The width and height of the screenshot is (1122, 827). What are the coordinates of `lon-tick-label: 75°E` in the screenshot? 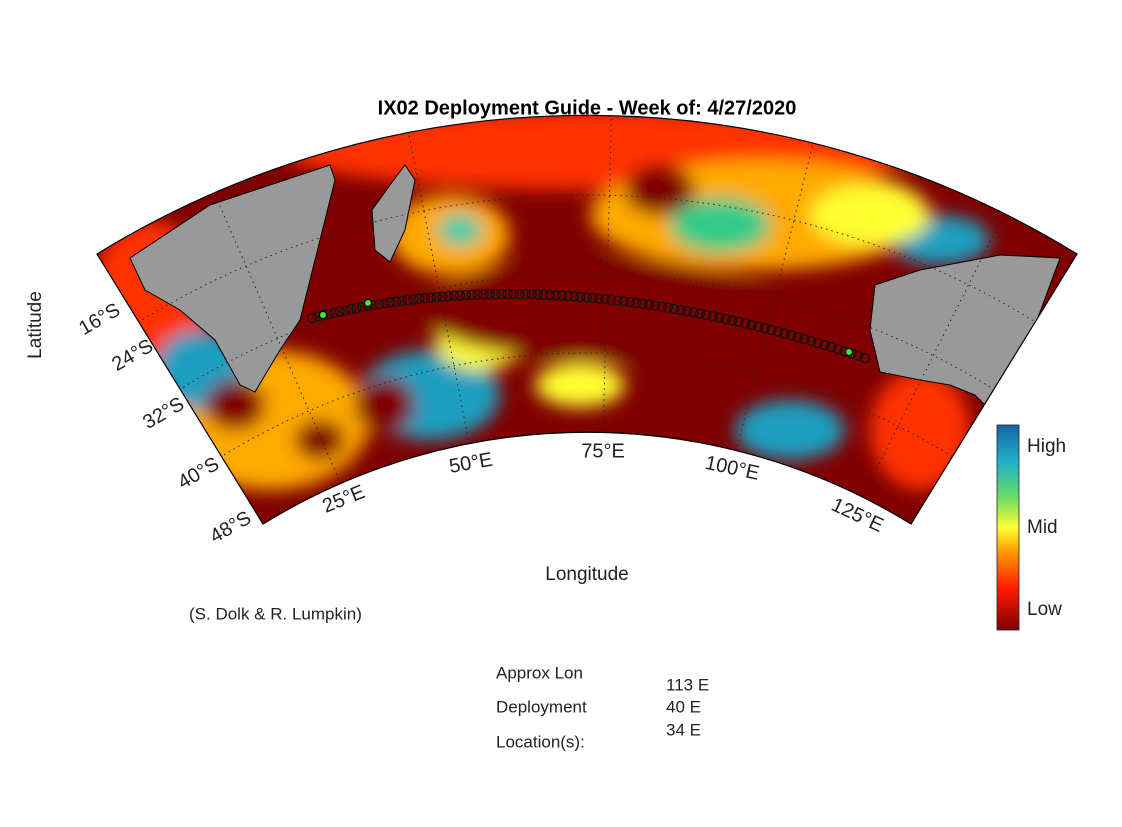 It's located at (603, 451).